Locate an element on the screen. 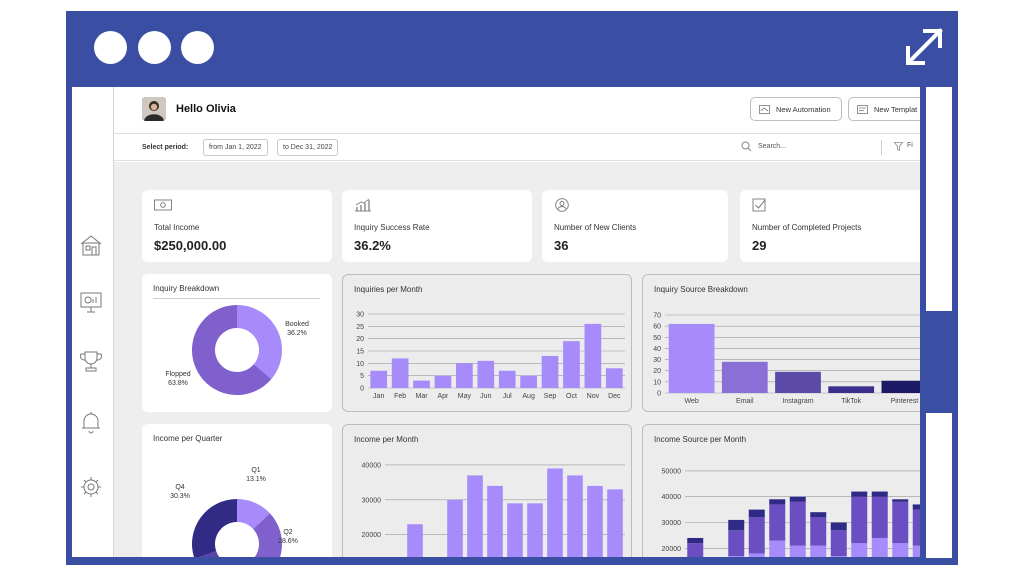 The height and width of the screenshot is (576, 1024). slice-label: Q2 is located at coordinates (287, 532).